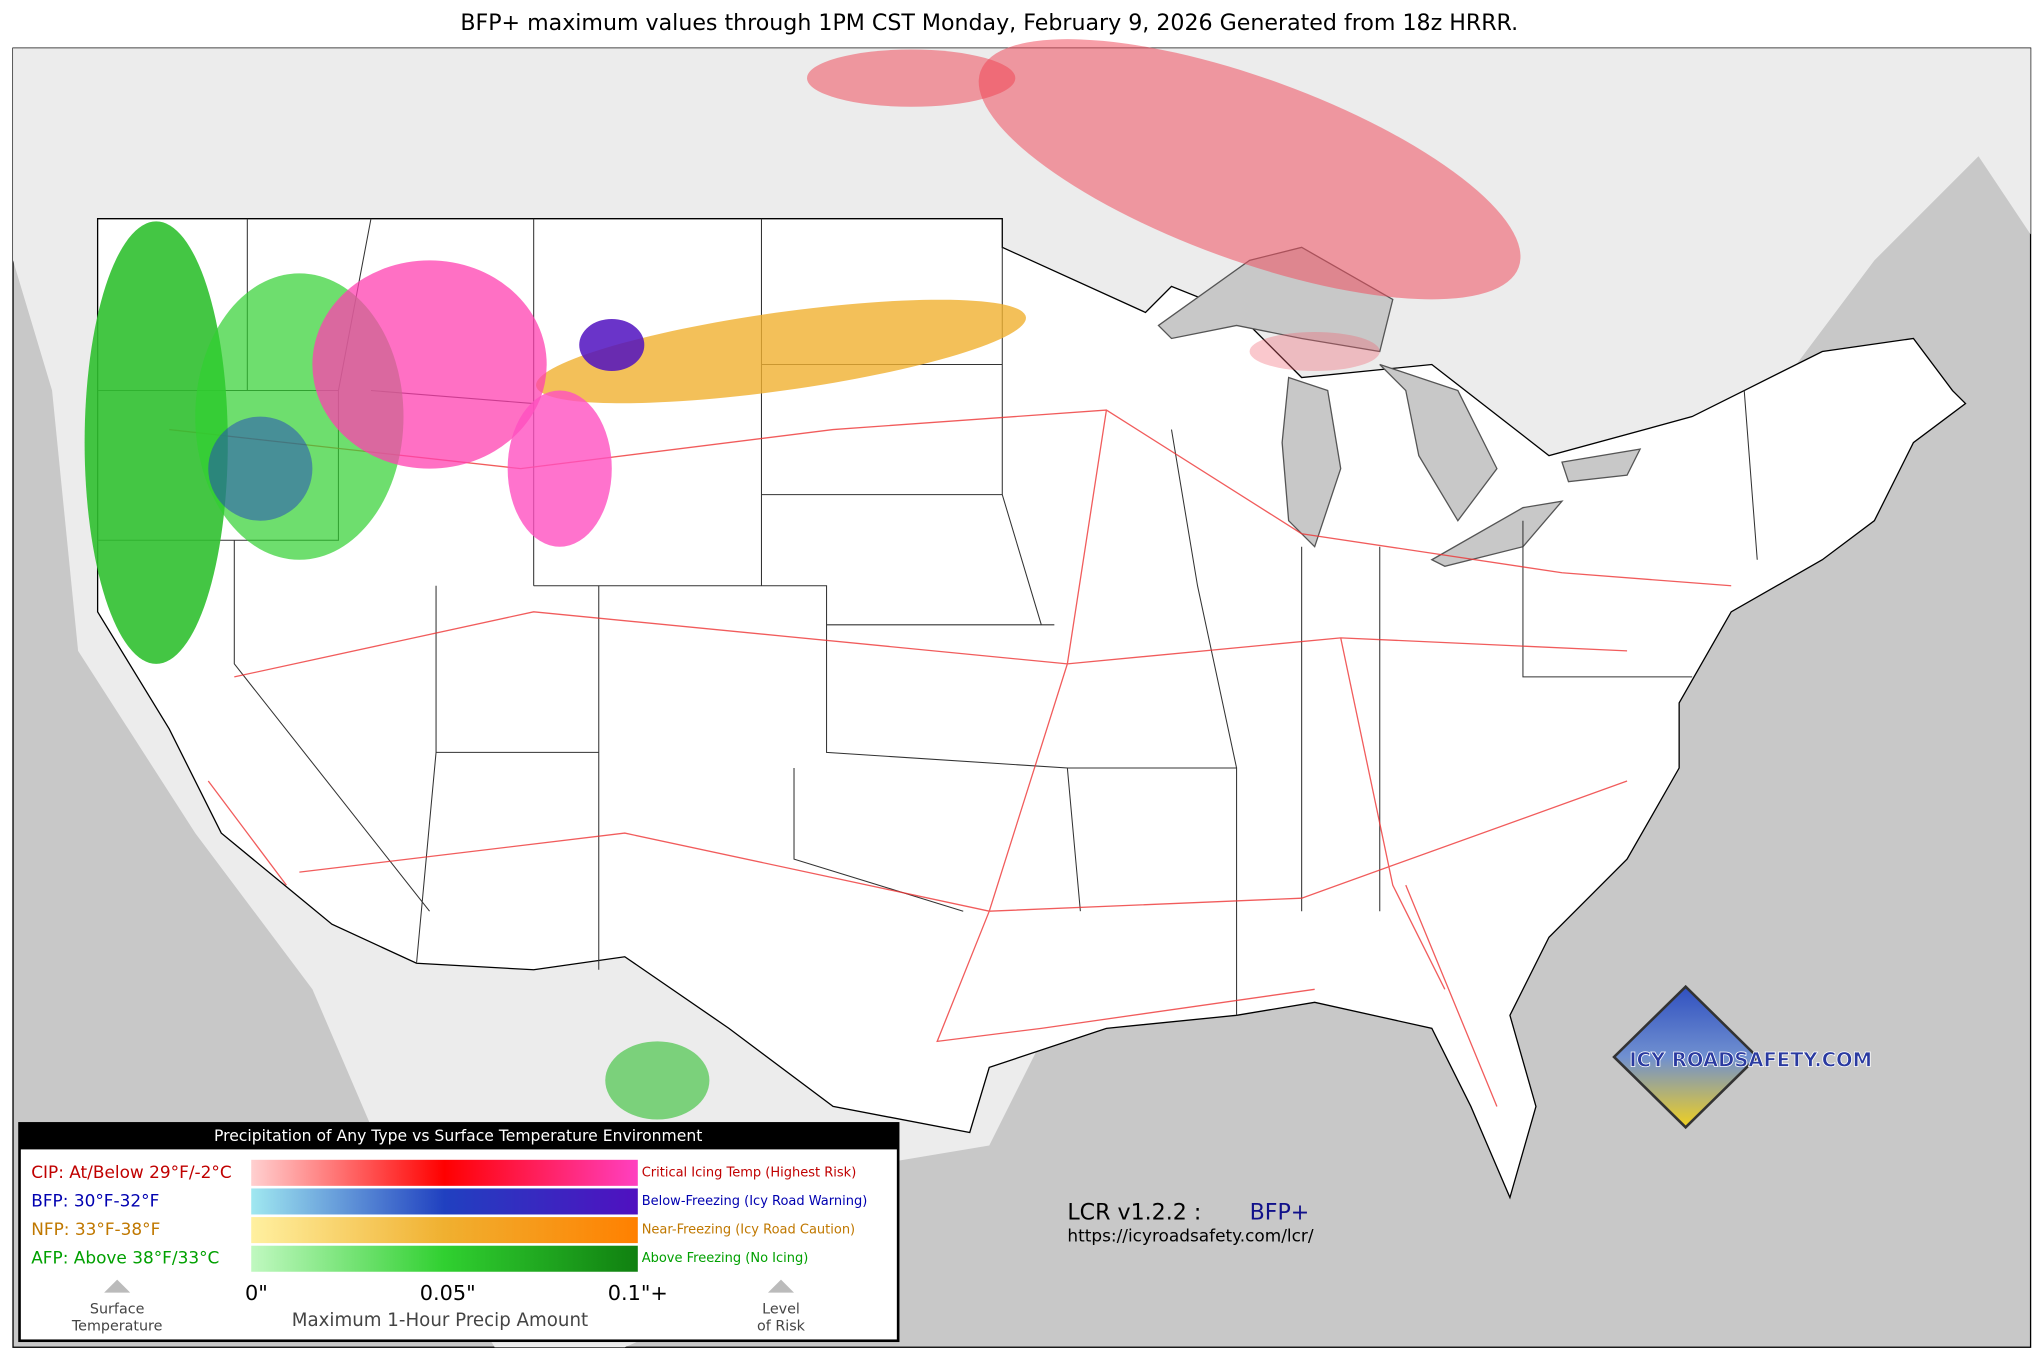 Image resolution: width=2041 pixels, height=1359 pixels. What do you see at coordinates (781, 1326) in the screenshot?
I see `marker-label: of Risk` at bounding box center [781, 1326].